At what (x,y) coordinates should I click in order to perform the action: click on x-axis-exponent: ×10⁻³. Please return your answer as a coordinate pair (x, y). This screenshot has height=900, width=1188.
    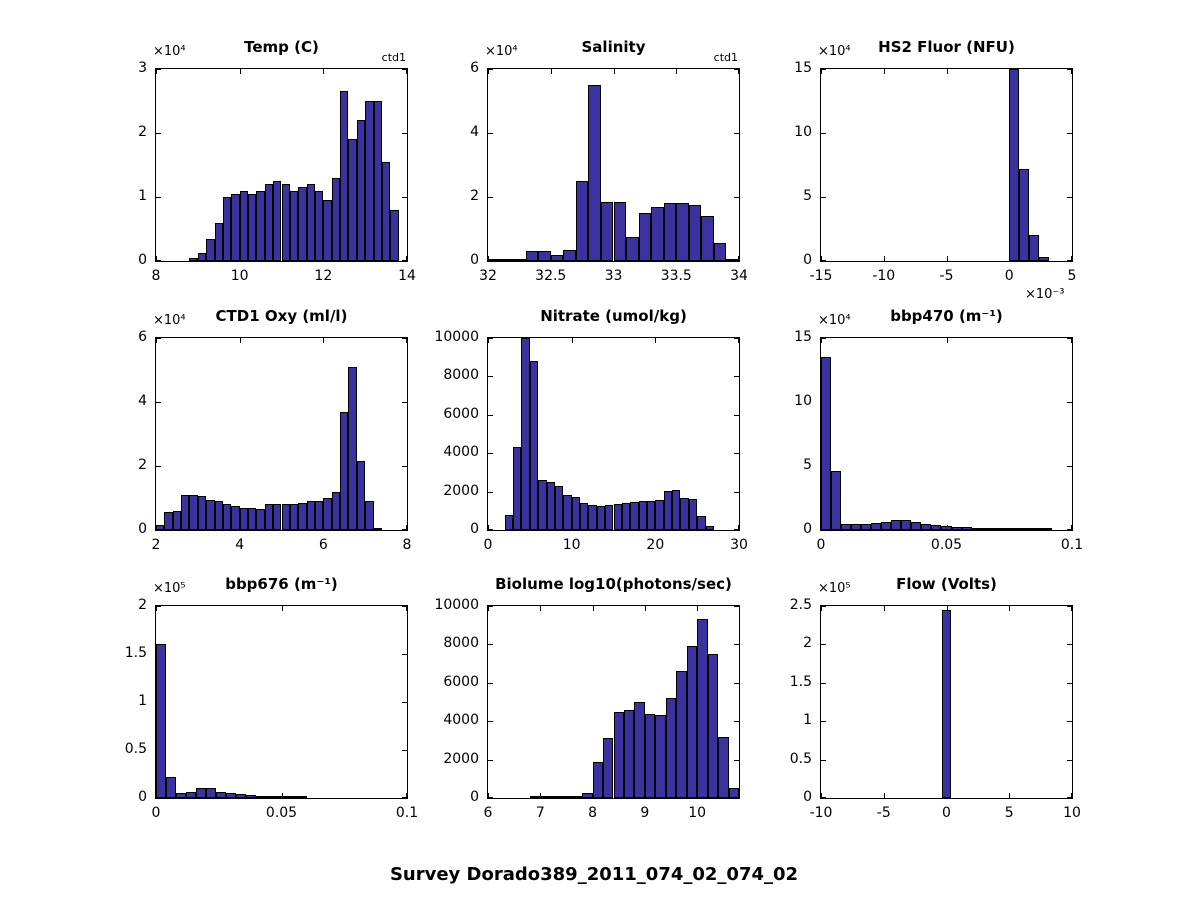
    Looking at the image, I should click on (1045, 294).